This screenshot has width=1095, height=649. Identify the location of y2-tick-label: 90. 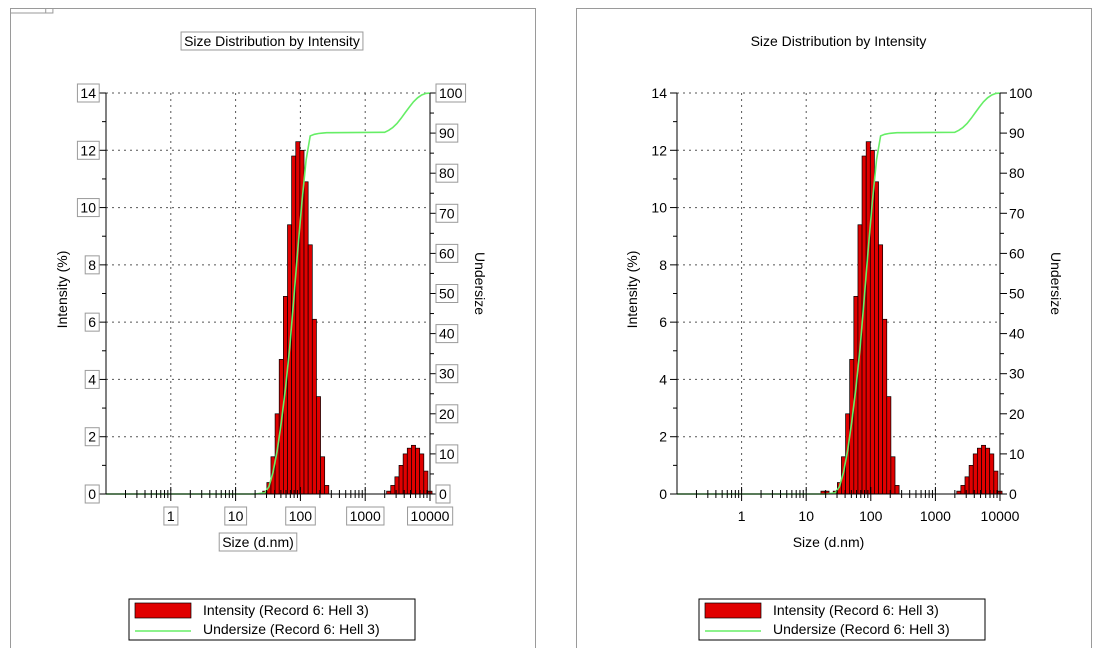
(447, 133).